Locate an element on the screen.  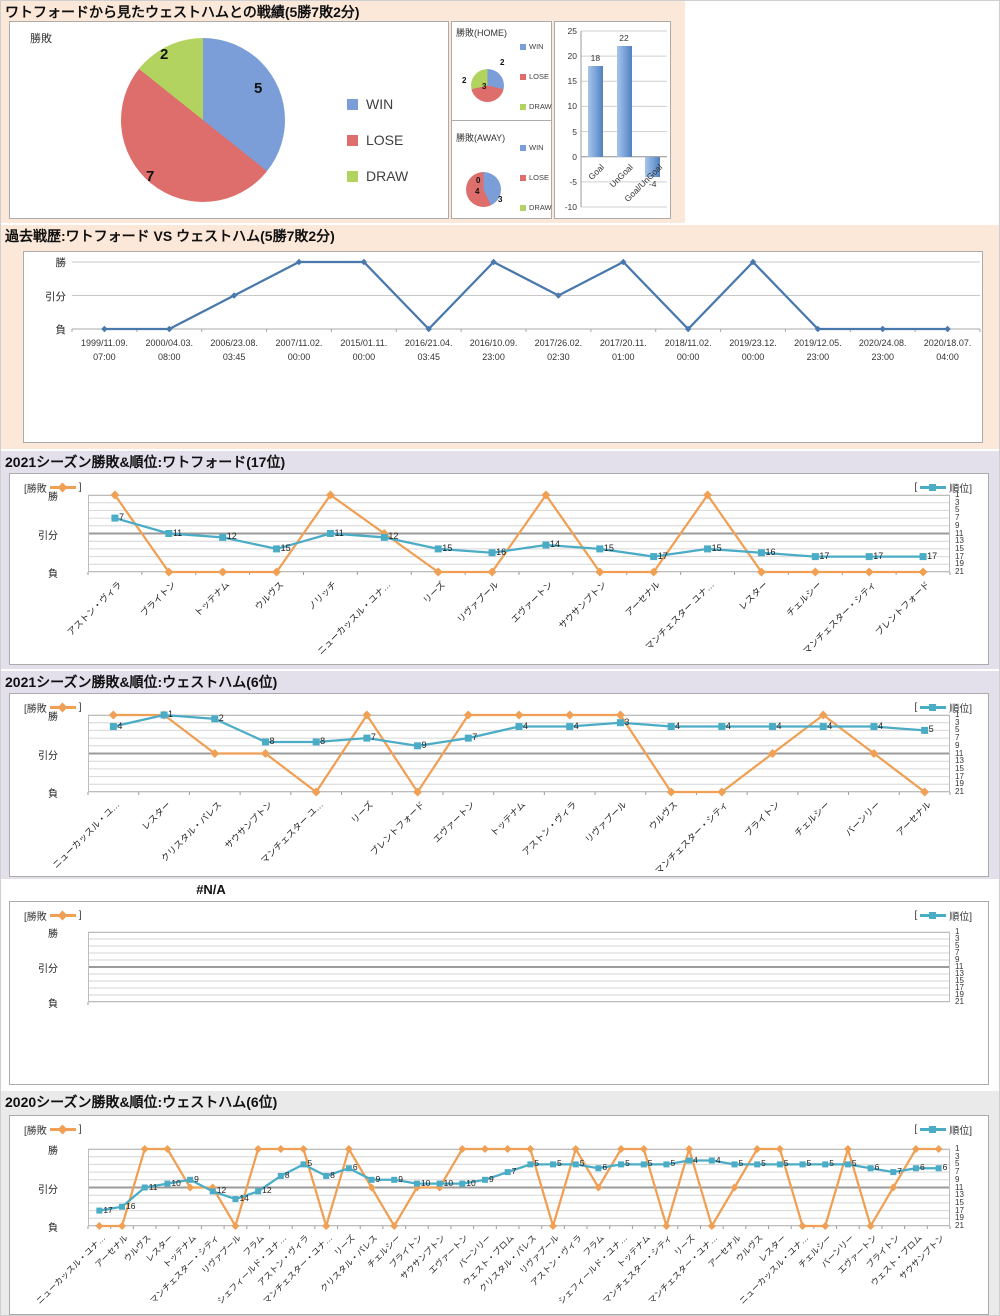
rank-series-line is located at coordinates (519, 1185).